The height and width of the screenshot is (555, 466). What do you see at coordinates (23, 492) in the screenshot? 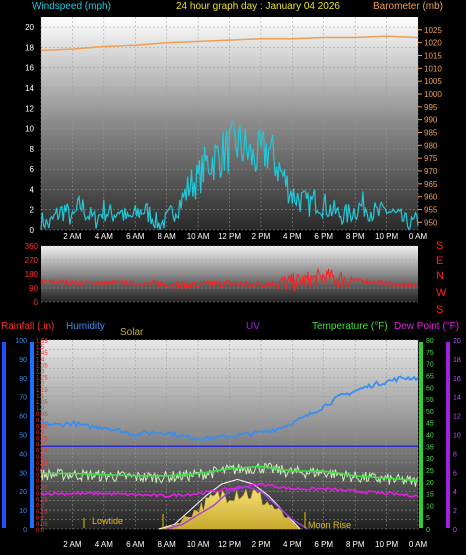
I see `humidity-tick-label: 20` at bounding box center [23, 492].